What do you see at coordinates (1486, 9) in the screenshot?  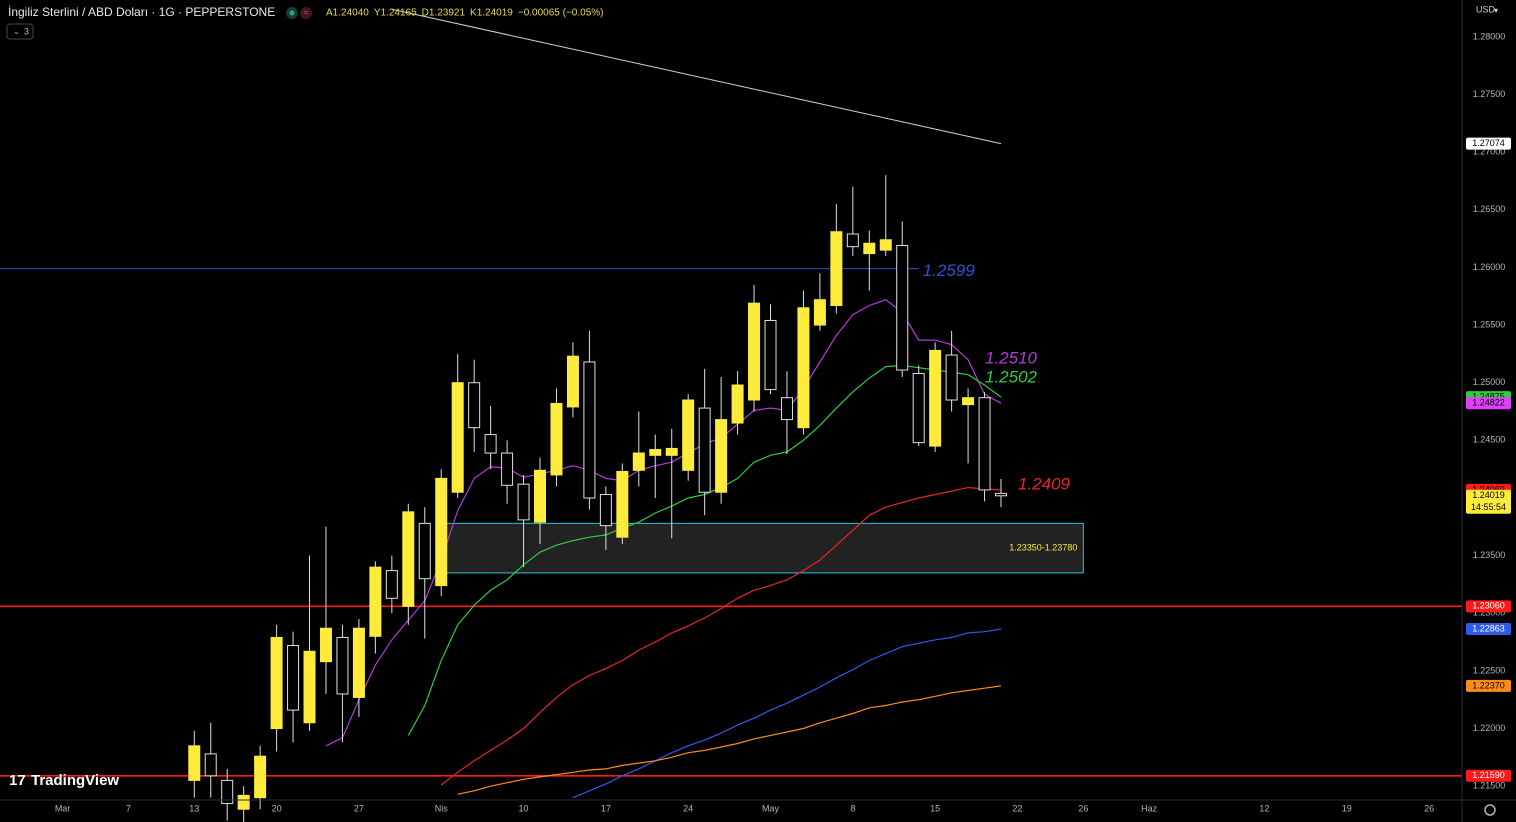 I see `currency: USD` at bounding box center [1486, 9].